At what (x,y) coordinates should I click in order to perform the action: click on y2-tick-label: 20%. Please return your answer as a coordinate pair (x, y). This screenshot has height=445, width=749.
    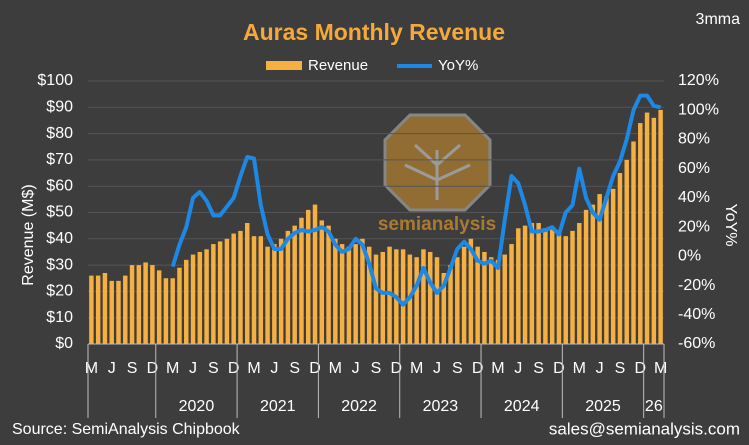
    Looking at the image, I should click on (694, 226).